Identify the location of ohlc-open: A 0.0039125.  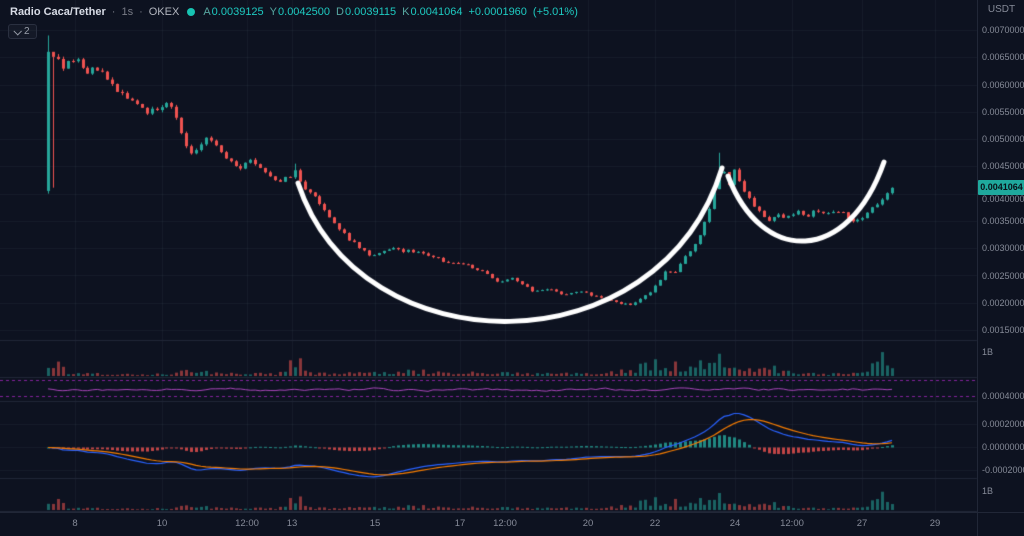
(233, 12).